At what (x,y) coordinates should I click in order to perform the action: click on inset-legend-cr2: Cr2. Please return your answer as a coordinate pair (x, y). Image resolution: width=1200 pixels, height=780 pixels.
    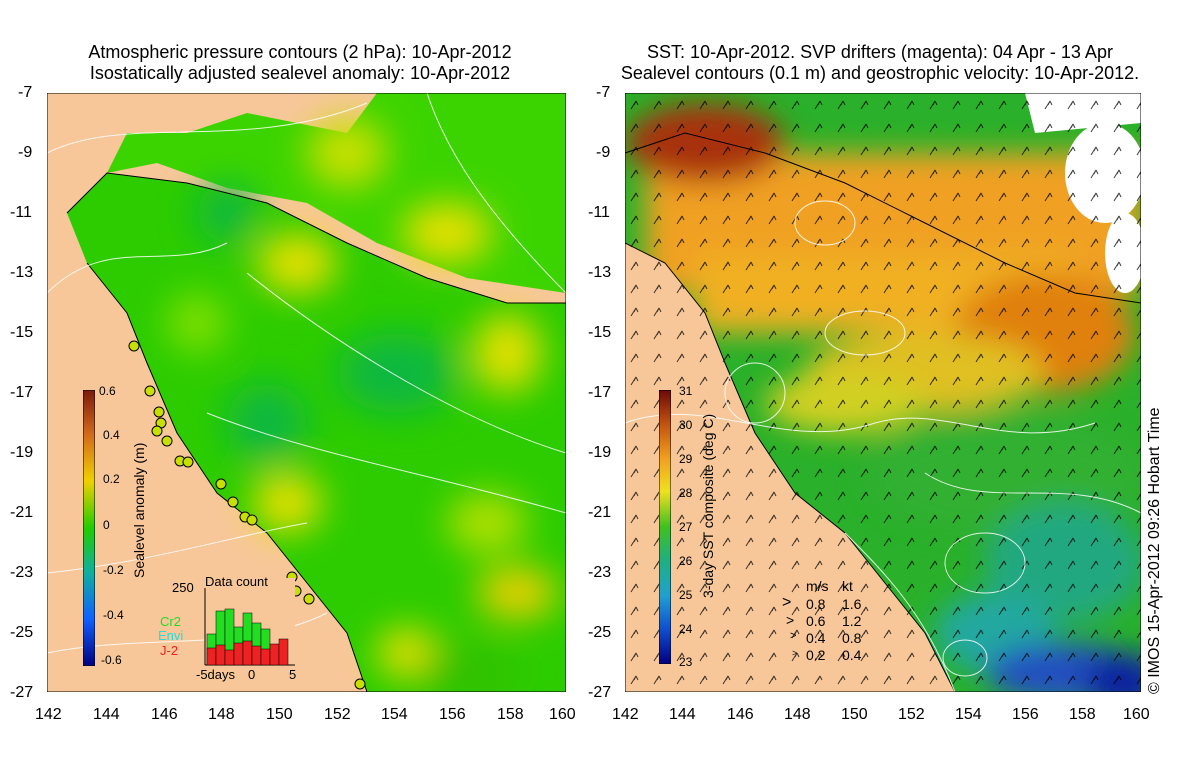
    Looking at the image, I should click on (170, 621).